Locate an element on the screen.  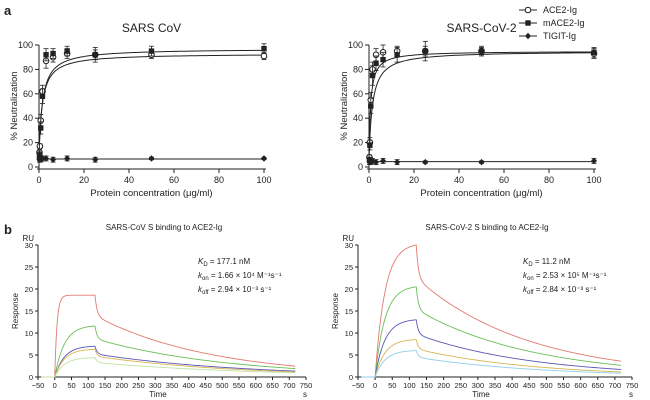
legend-item-tigit-ig: TIGIT-Ig is located at coordinates (547, 36).